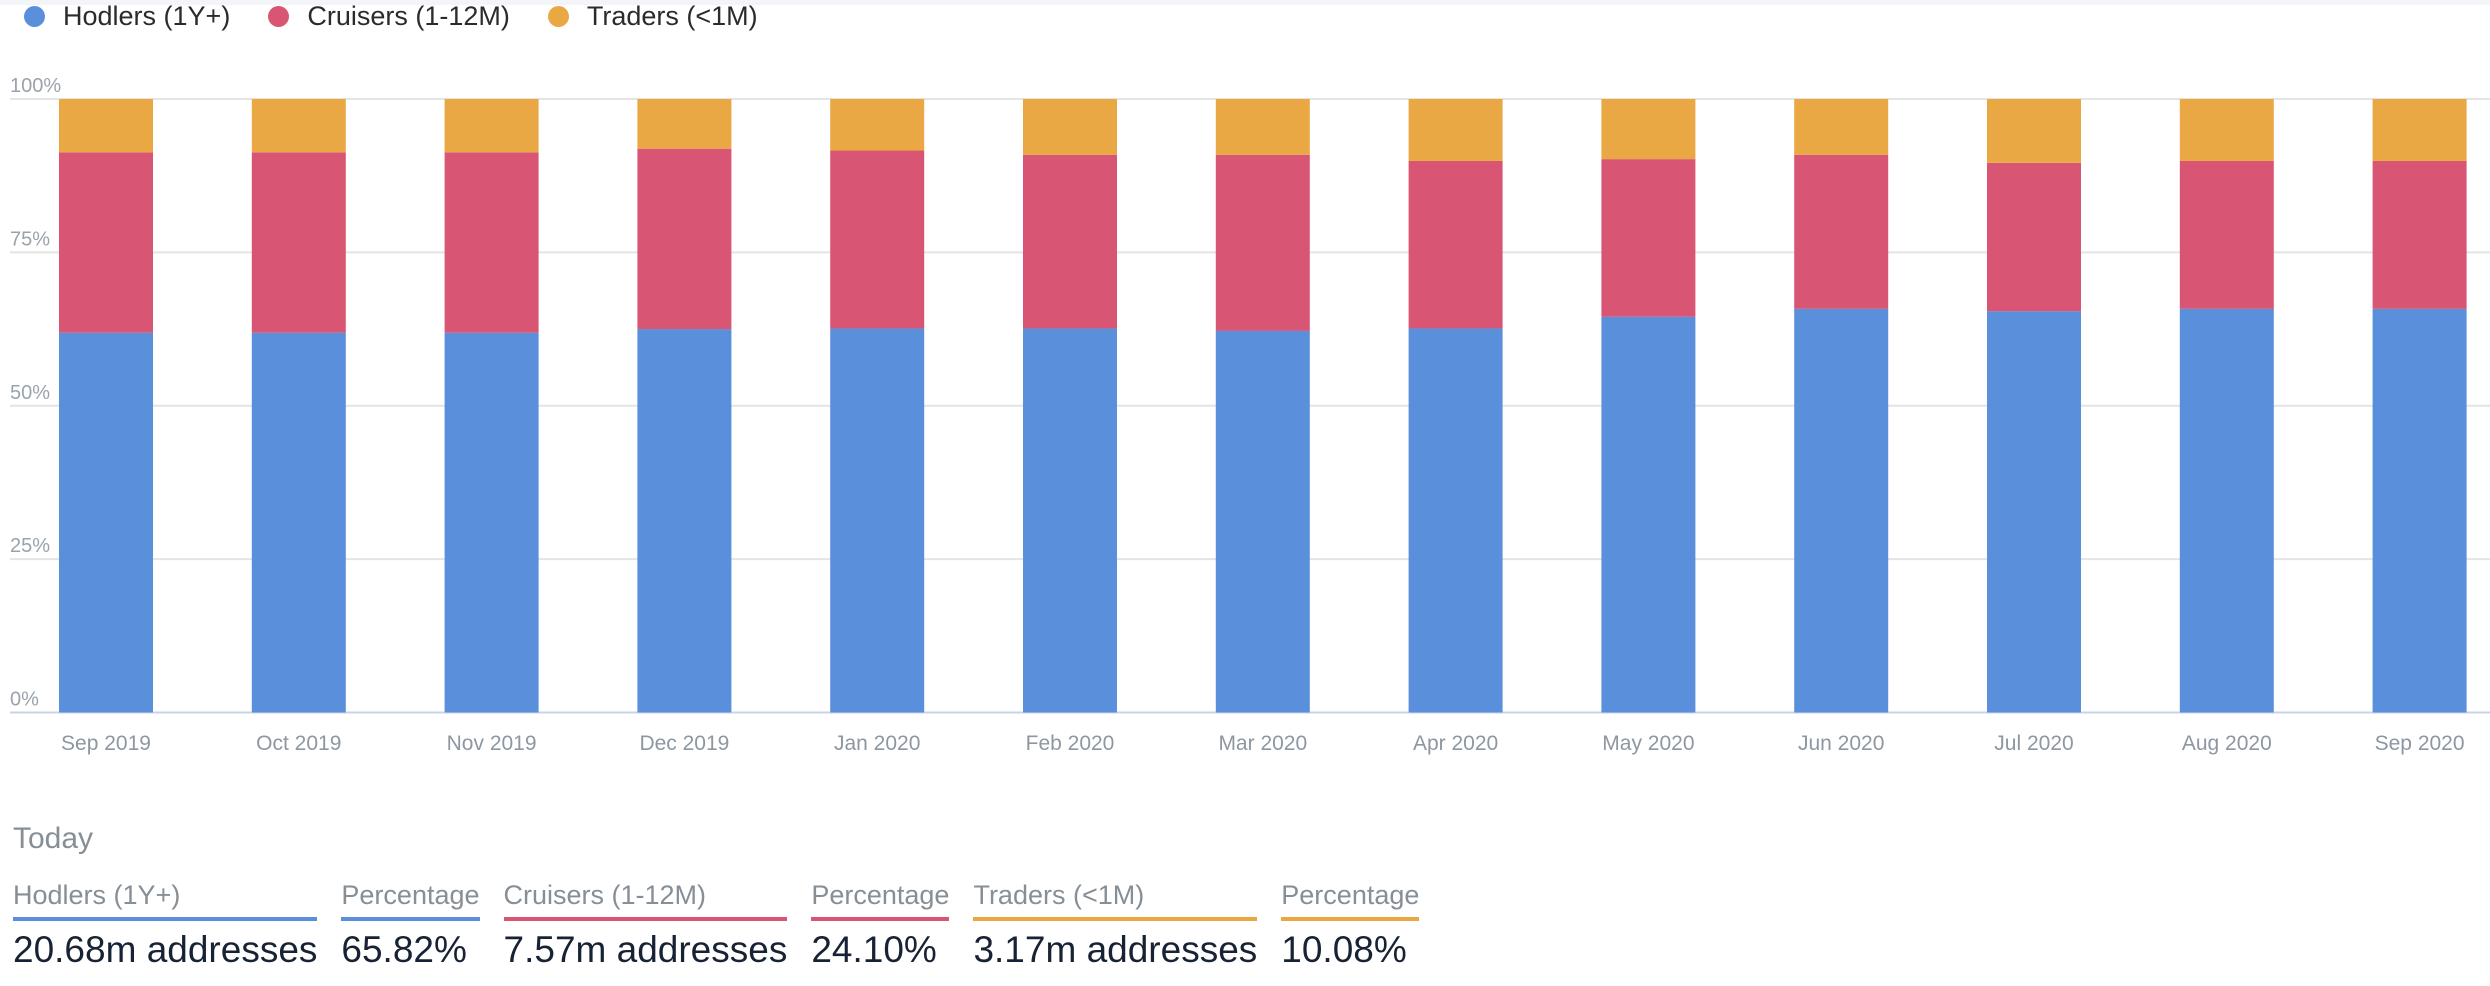 This screenshot has height=986, width=2490. Describe the element at coordinates (1115, 900) in the screenshot. I see `stat-header: Traders (<1M)` at that location.